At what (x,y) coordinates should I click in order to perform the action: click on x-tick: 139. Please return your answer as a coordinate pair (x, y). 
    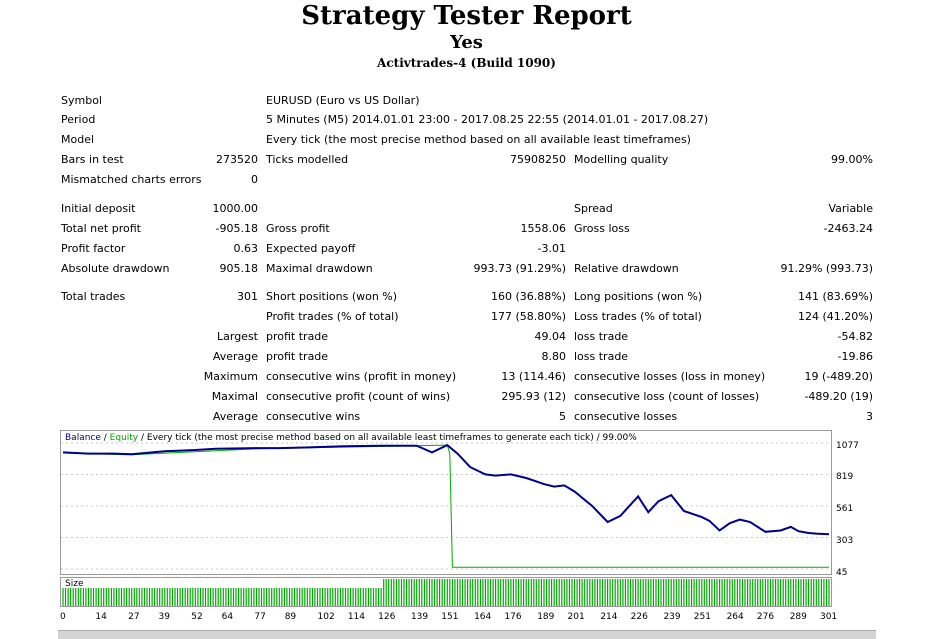
    Looking at the image, I should click on (419, 617).